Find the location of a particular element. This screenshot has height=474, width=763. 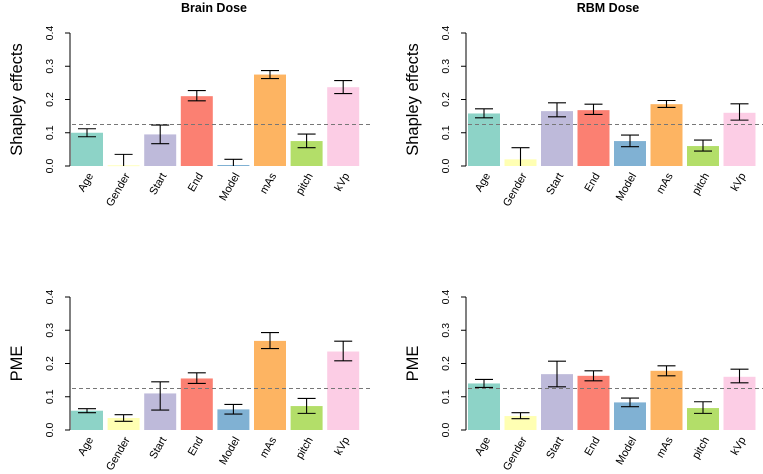

bar-pitch is located at coordinates (306, 418).